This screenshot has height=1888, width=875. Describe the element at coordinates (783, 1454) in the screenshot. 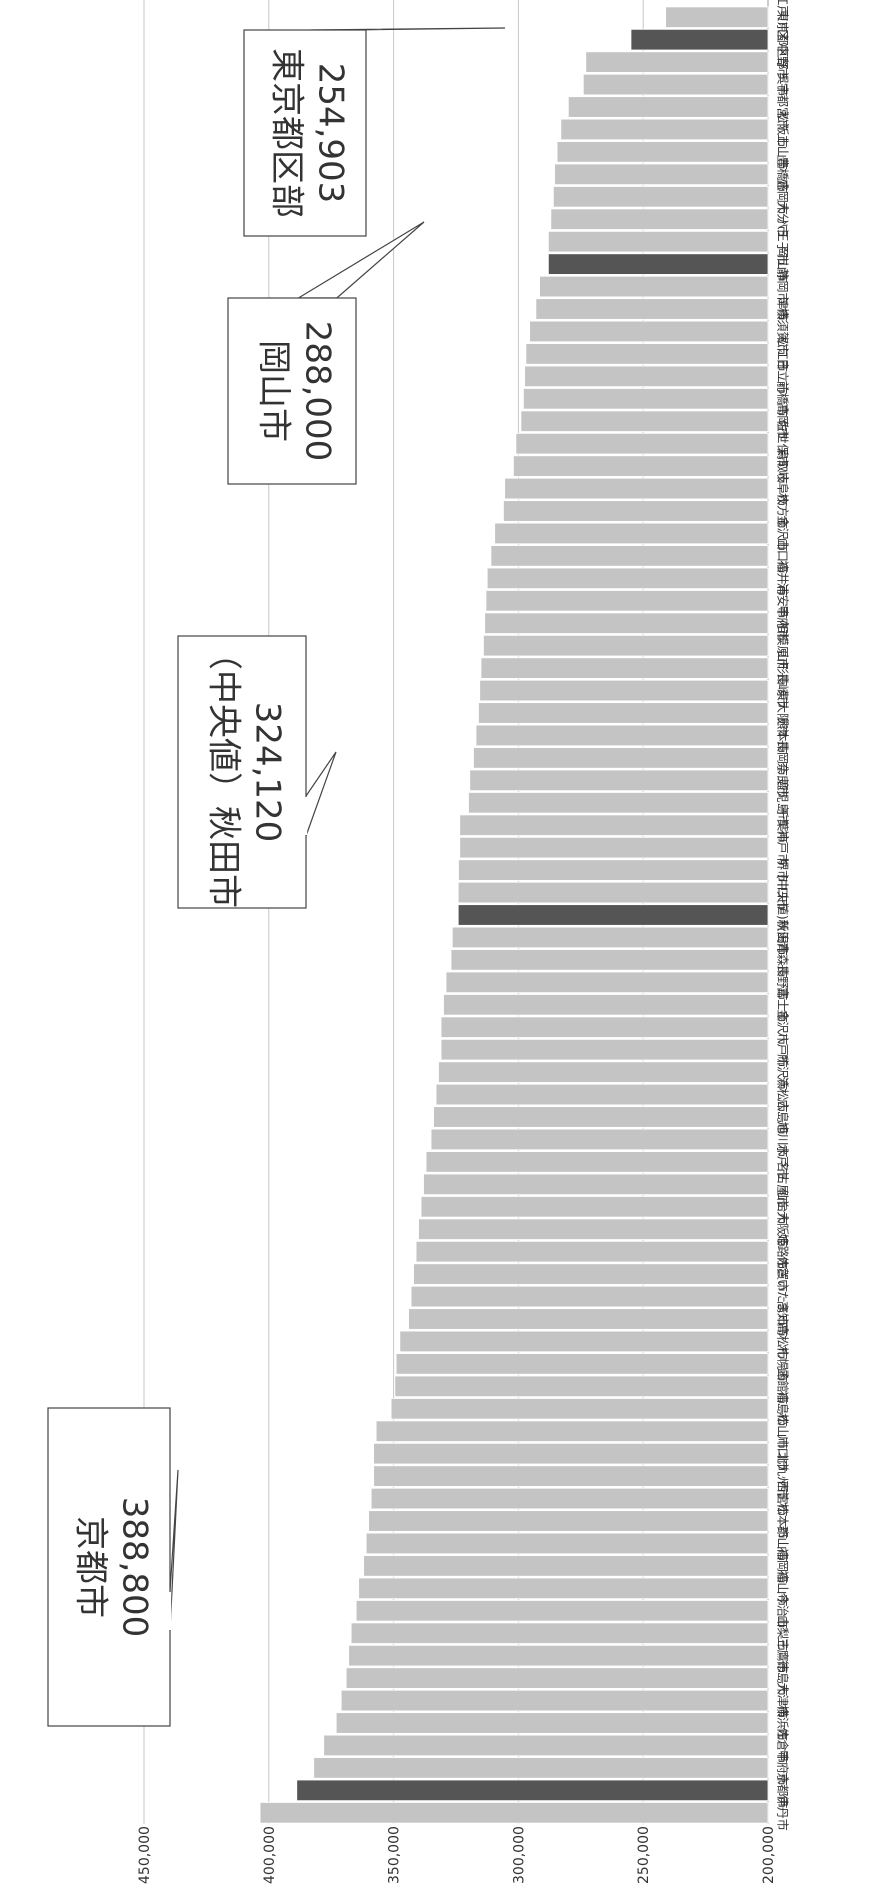

I see `category-label: 川口市` at that location.